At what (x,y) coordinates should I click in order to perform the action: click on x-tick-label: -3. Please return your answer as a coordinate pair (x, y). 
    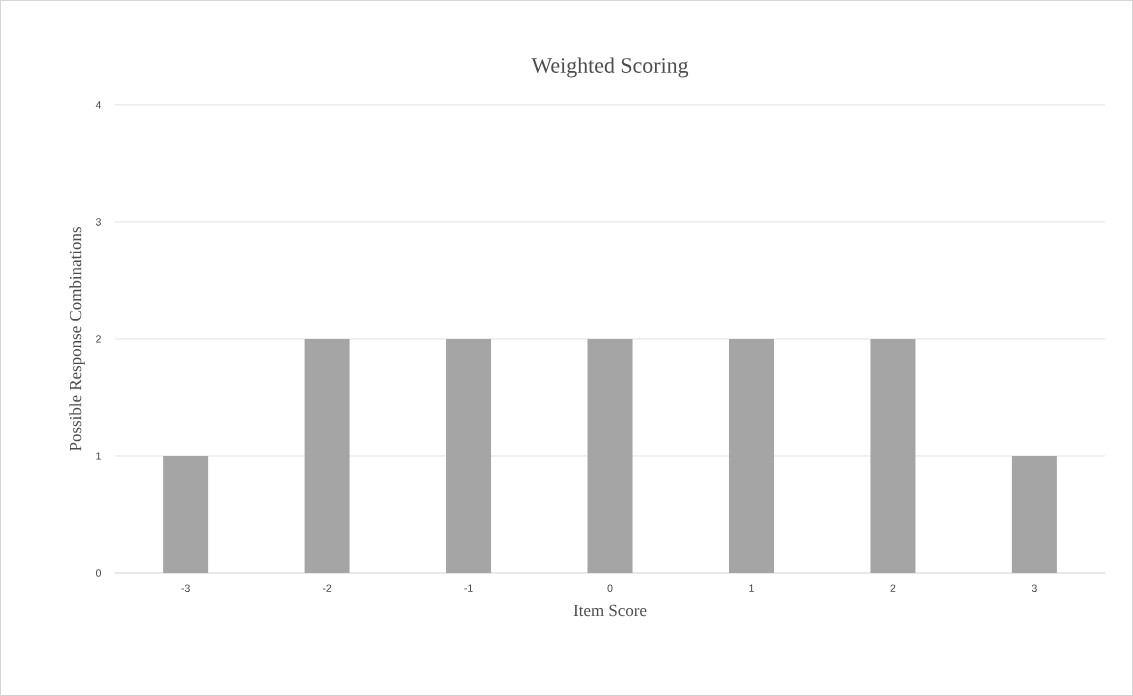
    Looking at the image, I should click on (185, 588).